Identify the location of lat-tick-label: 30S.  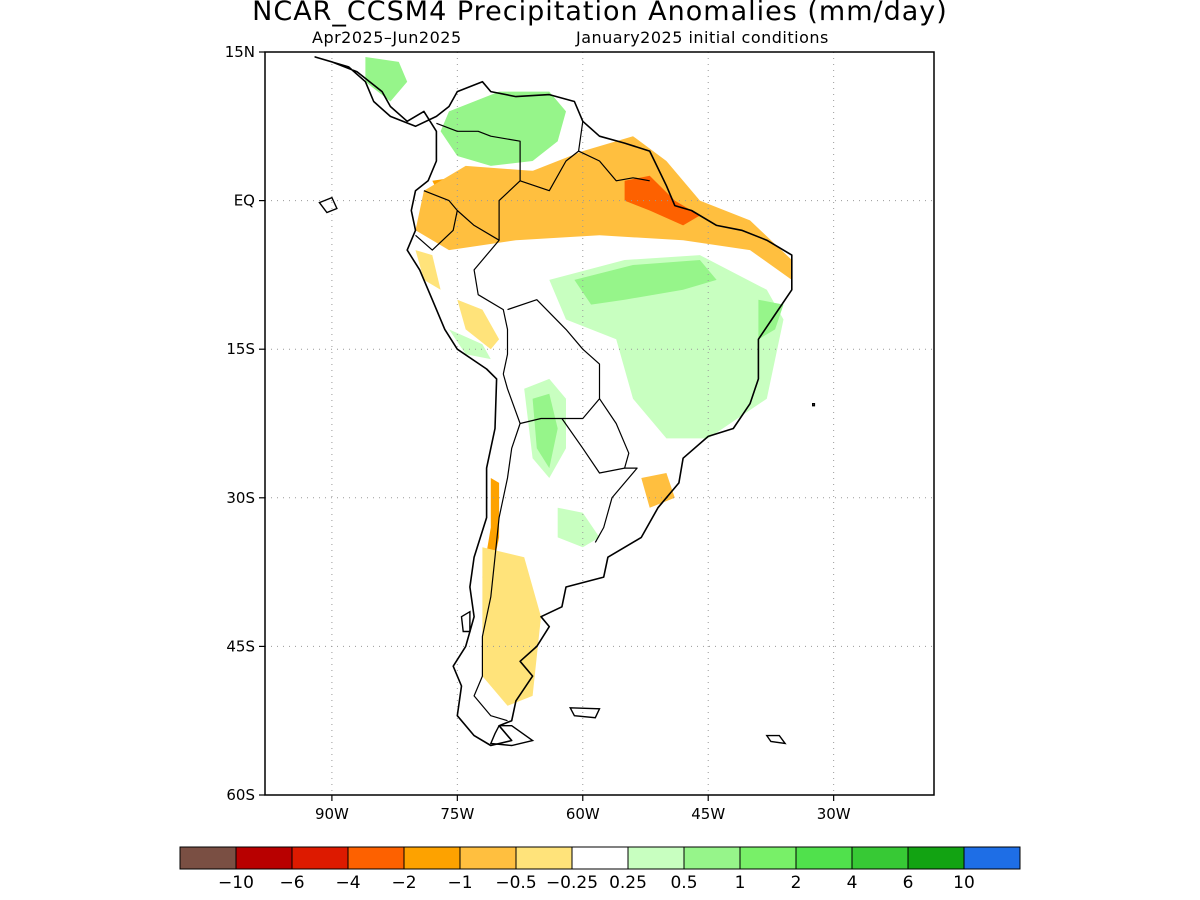
(240, 498).